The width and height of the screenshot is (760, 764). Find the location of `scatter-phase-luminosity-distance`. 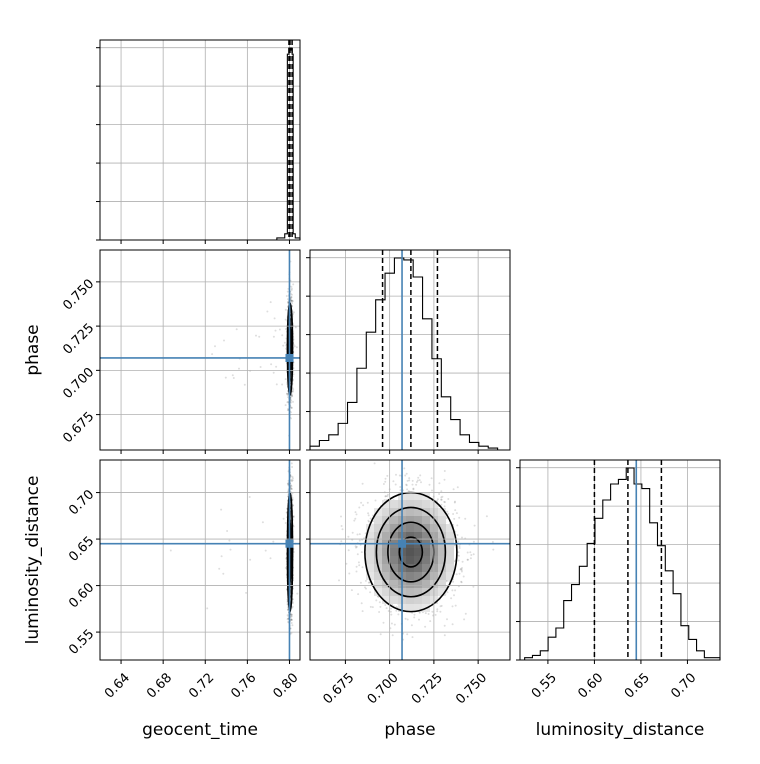

scatter-phase-luminosity-distance is located at coordinates (416, 532).